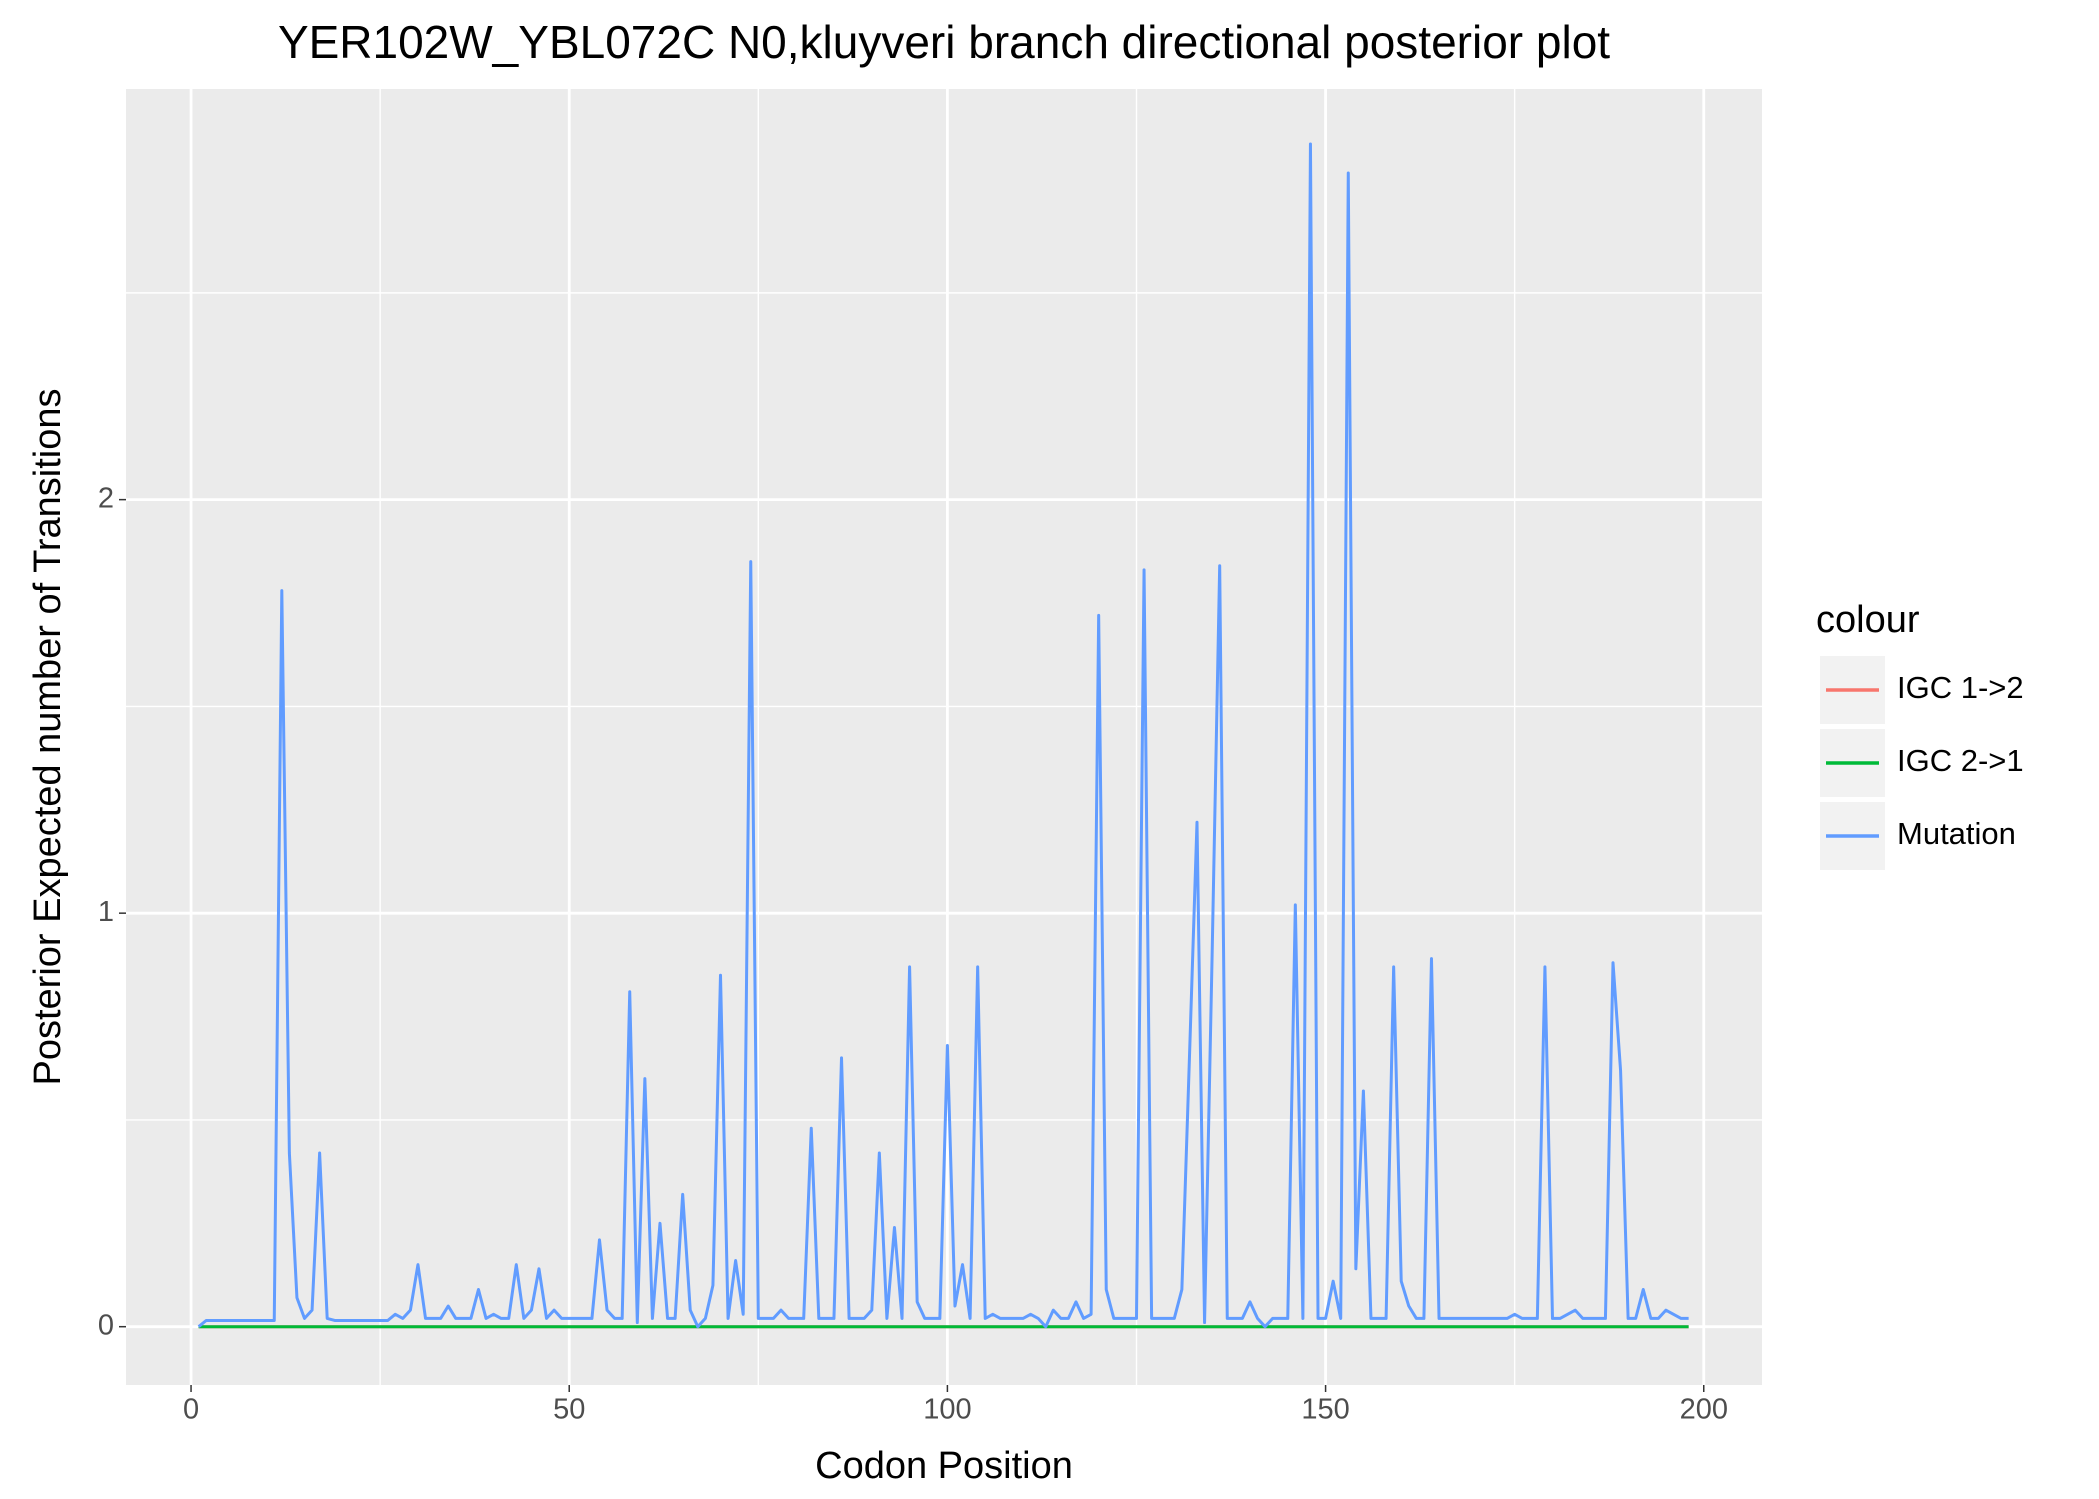 The width and height of the screenshot is (2099, 1499). I want to click on x-tick-label: 0, so click(191, 1410).